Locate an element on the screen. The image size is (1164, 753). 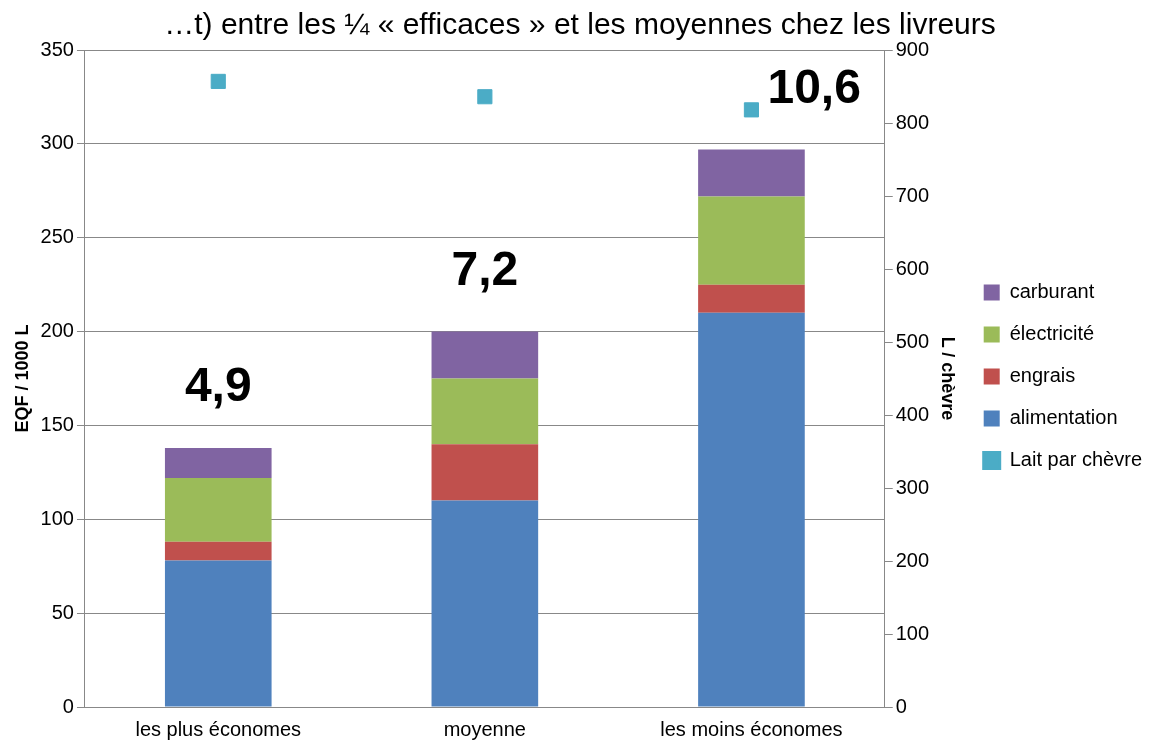
legend-label: Lait par chèvre is located at coordinates (1075, 459).